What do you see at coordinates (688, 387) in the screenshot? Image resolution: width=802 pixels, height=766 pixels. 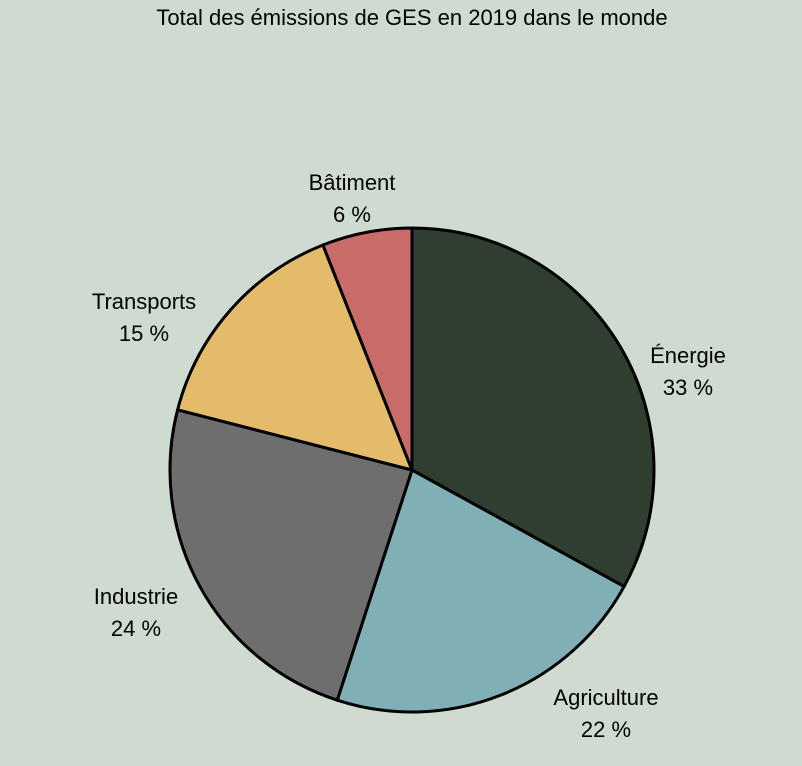 I see `slice-value-energie: 33 %` at bounding box center [688, 387].